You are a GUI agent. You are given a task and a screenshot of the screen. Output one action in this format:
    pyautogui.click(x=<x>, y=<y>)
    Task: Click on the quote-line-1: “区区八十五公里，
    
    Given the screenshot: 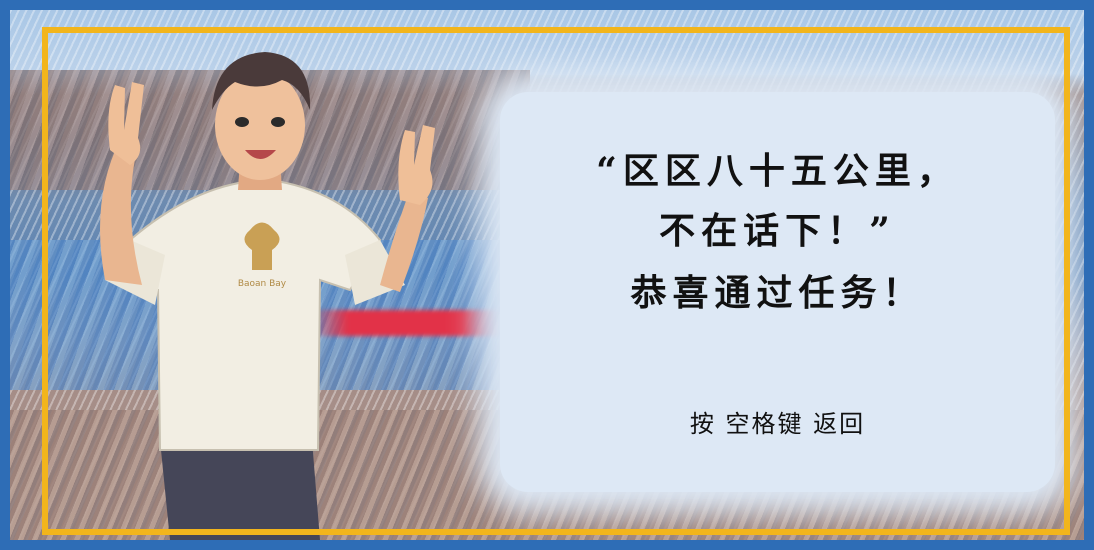 What is the action you would take?
    pyautogui.click(x=777, y=171)
    